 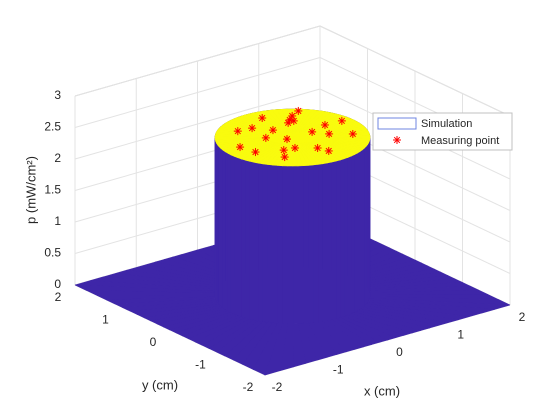 What do you see at coordinates (460, 141) in the screenshot?
I see `legend-label: Measuring point` at bounding box center [460, 141].